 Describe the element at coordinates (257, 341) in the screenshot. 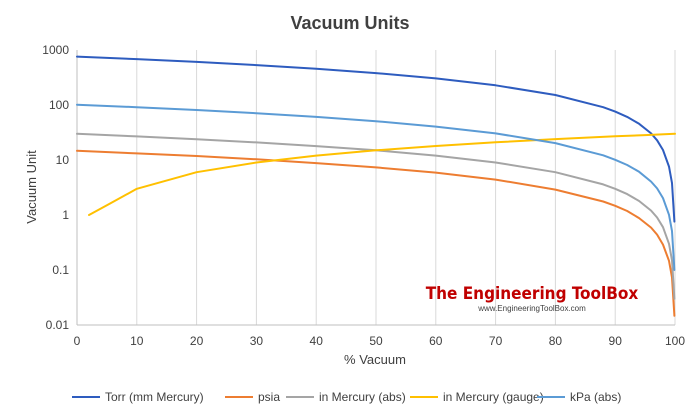

I see `x-tick-label: 30` at that location.